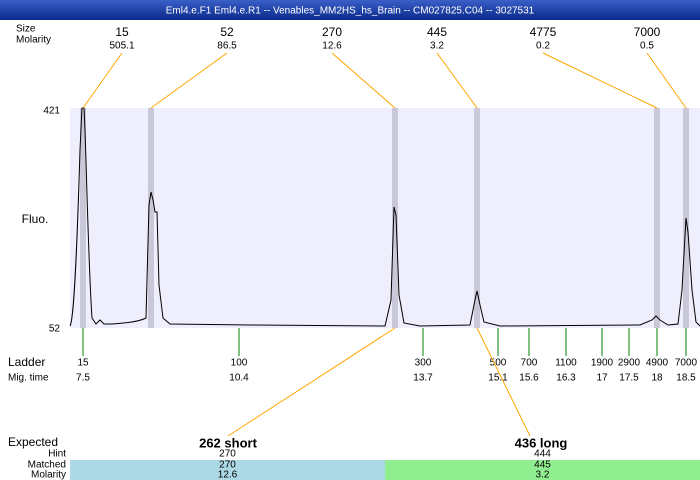 This screenshot has height=480, width=700. What do you see at coordinates (498, 363) in the screenshot?
I see `ladder-size: 500` at bounding box center [498, 363].